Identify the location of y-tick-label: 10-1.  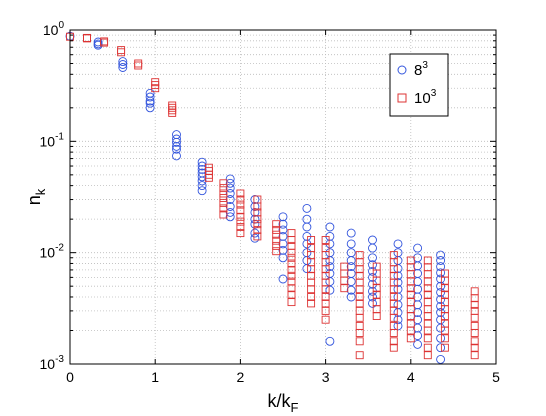
(52, 140).